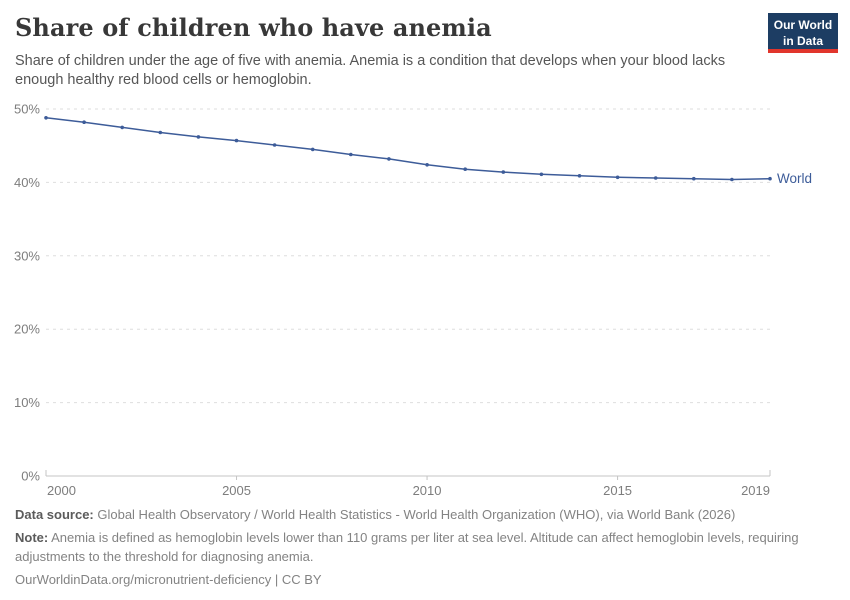 Image resolution: width=850 pixels, height=600 pixels. I want to click on svg-text: 40%, so click(27, 182).